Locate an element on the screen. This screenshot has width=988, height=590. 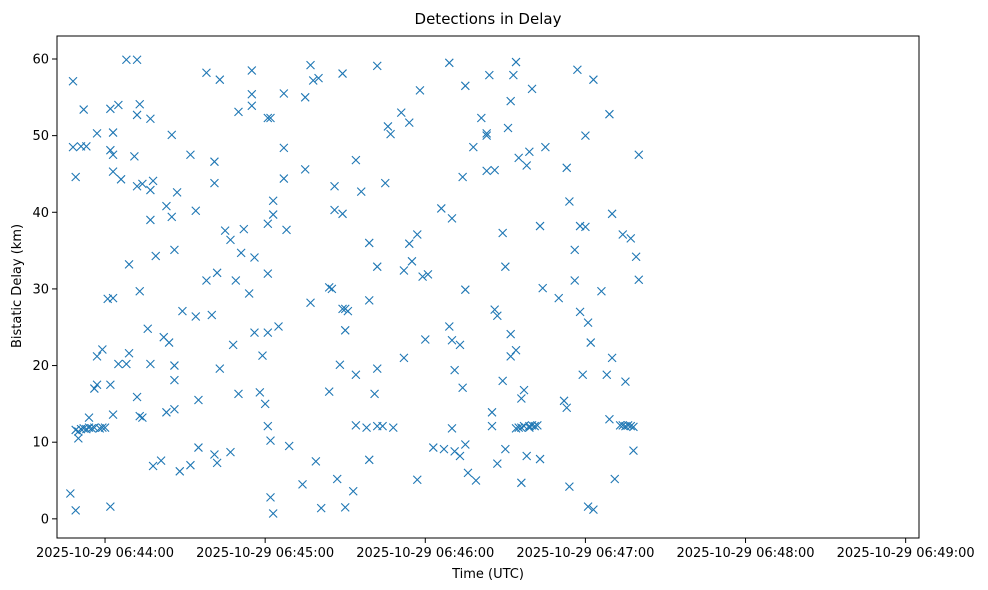
y-tick-label: 20 is located at coordinates (40, 366).